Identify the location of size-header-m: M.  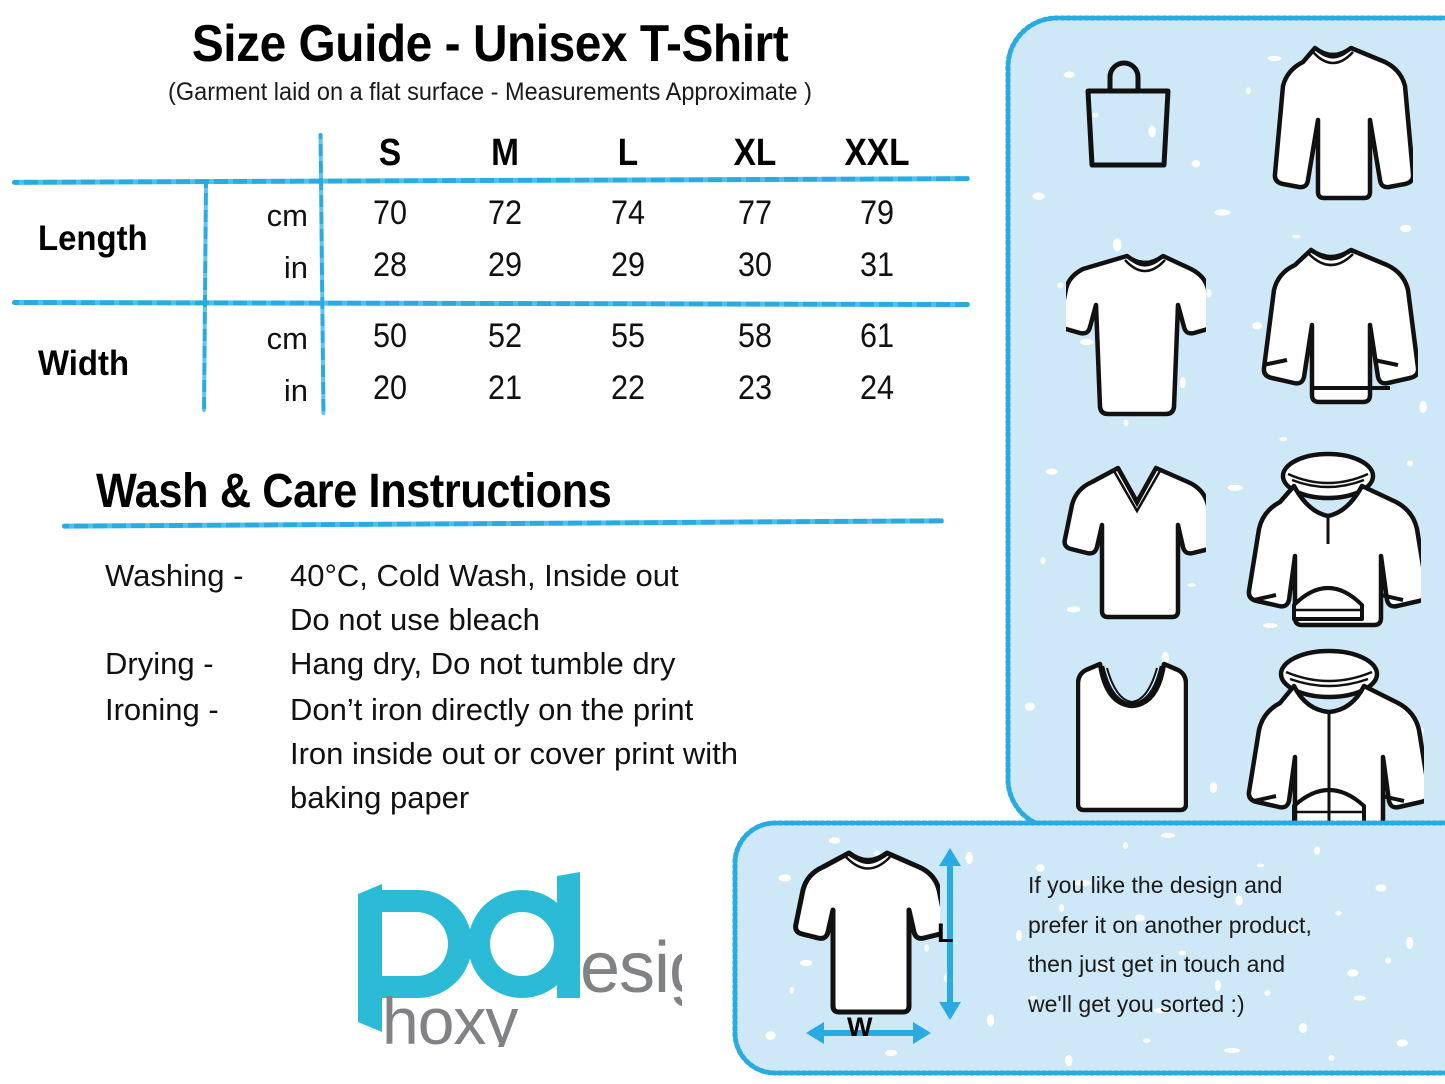
(505, 153).